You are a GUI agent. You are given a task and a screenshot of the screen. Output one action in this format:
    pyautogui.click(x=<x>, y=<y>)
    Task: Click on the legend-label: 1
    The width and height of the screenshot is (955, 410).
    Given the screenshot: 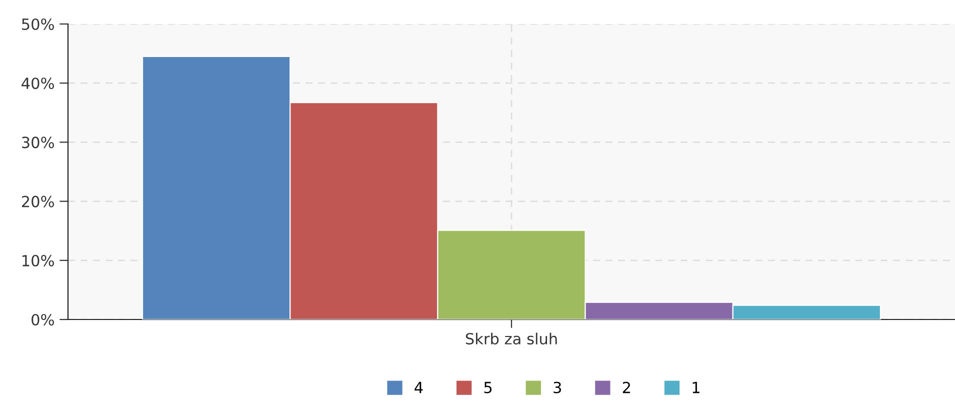 What is the action you would take?
    pyautogui.click(x=696, y=388)
    